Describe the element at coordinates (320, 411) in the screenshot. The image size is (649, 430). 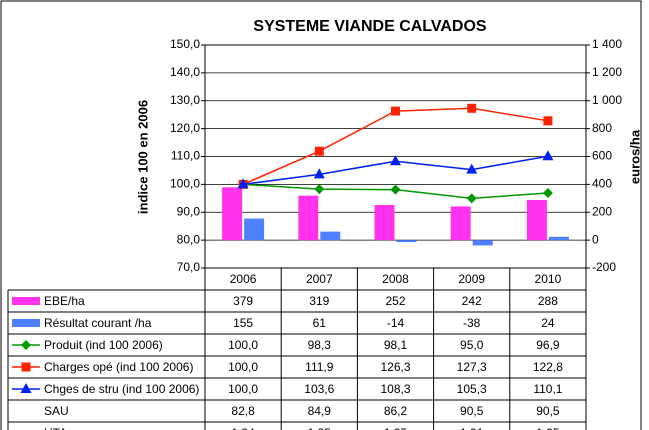
I see `table-cell: 84,9` at that location.